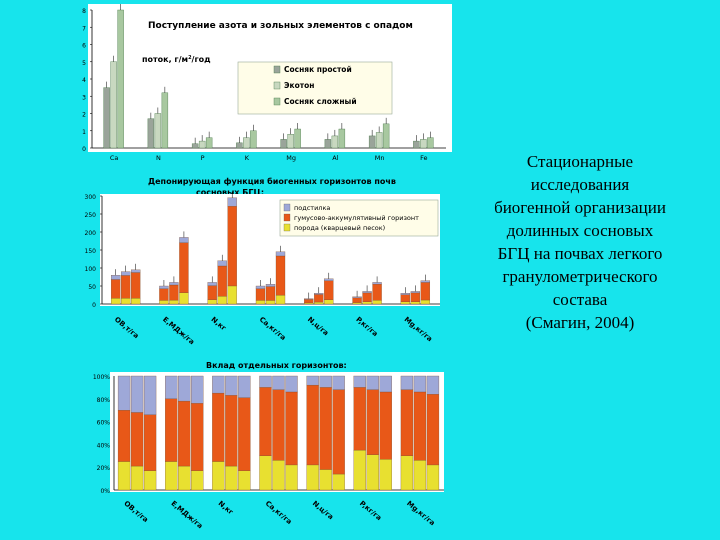 The height and width of the screenshot is (540, 720). What do you see at coordinates (323, 510) in the screenshot?
I see `chart3-category-label: N,ц/га` at bounding box center [323, 510].